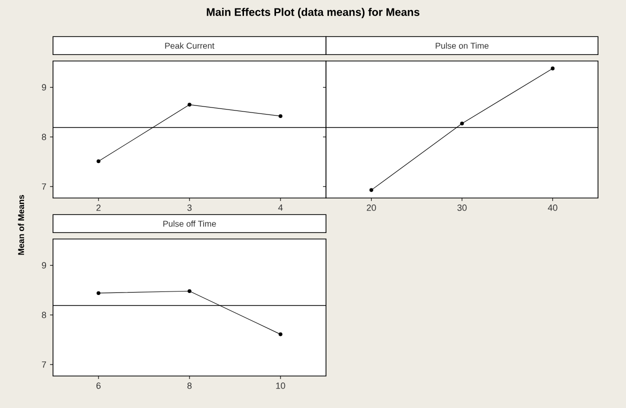 The height and width of the screenshot is (408, 626). I want to click on x-tick-label: 40, so click(553, 207).